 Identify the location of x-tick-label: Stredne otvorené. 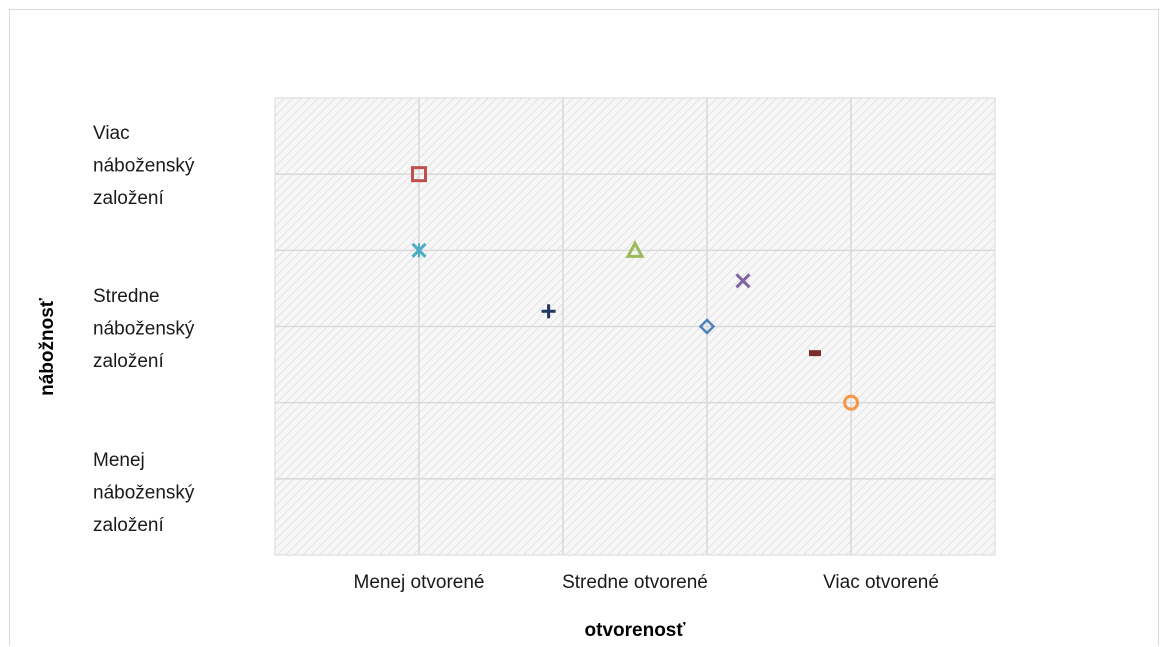
(635, 582).